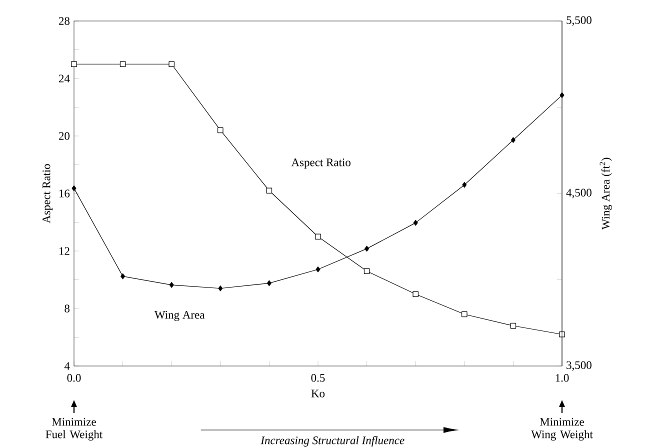  What do you see at coordinates (64, 21) in the screenshot?
I see `y-tick-label: 28` at bounding box center [64, 21].